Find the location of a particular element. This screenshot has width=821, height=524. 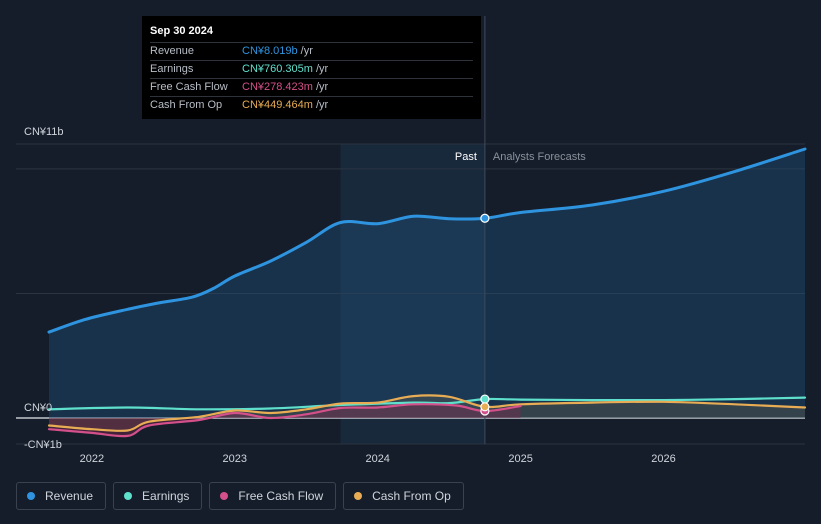

y-axis-top-label: CN¥11b is located at coordinates (44, 132).